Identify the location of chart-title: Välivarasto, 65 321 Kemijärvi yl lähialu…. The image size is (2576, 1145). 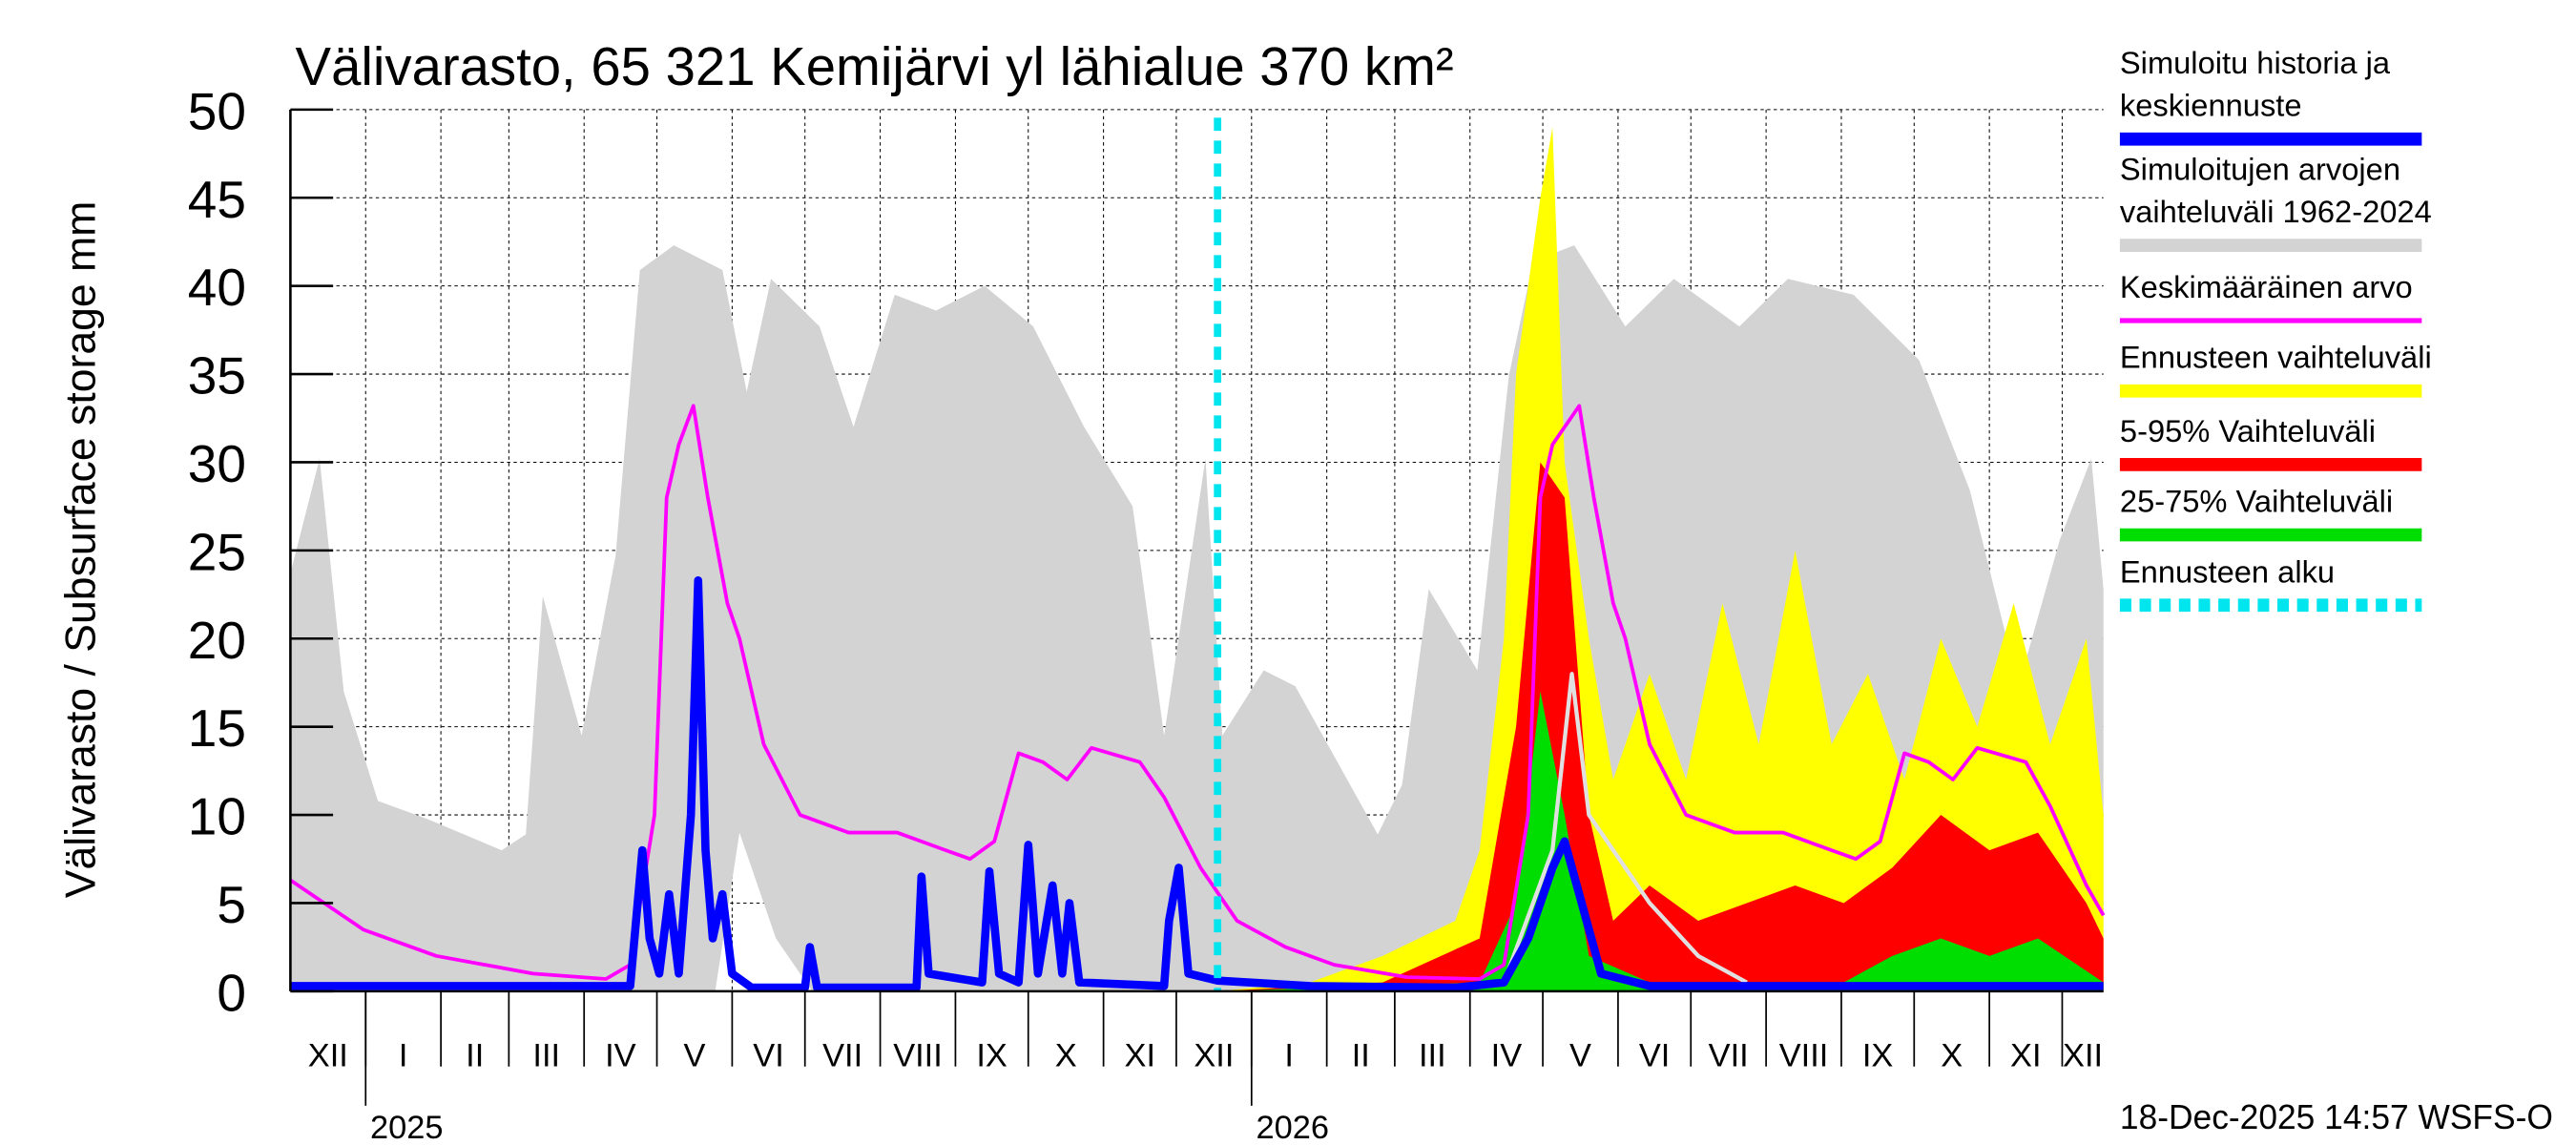
(875, 67).